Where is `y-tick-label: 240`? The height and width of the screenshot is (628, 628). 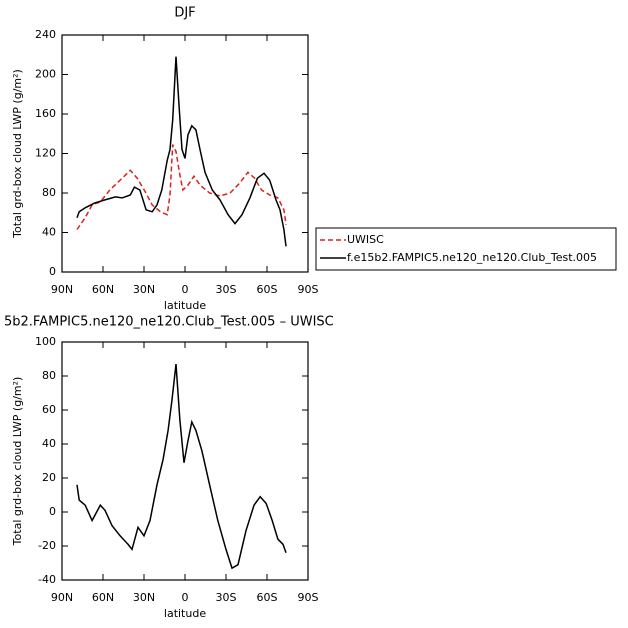
y-tick-label: 240 is located at coordinates (45, 34).